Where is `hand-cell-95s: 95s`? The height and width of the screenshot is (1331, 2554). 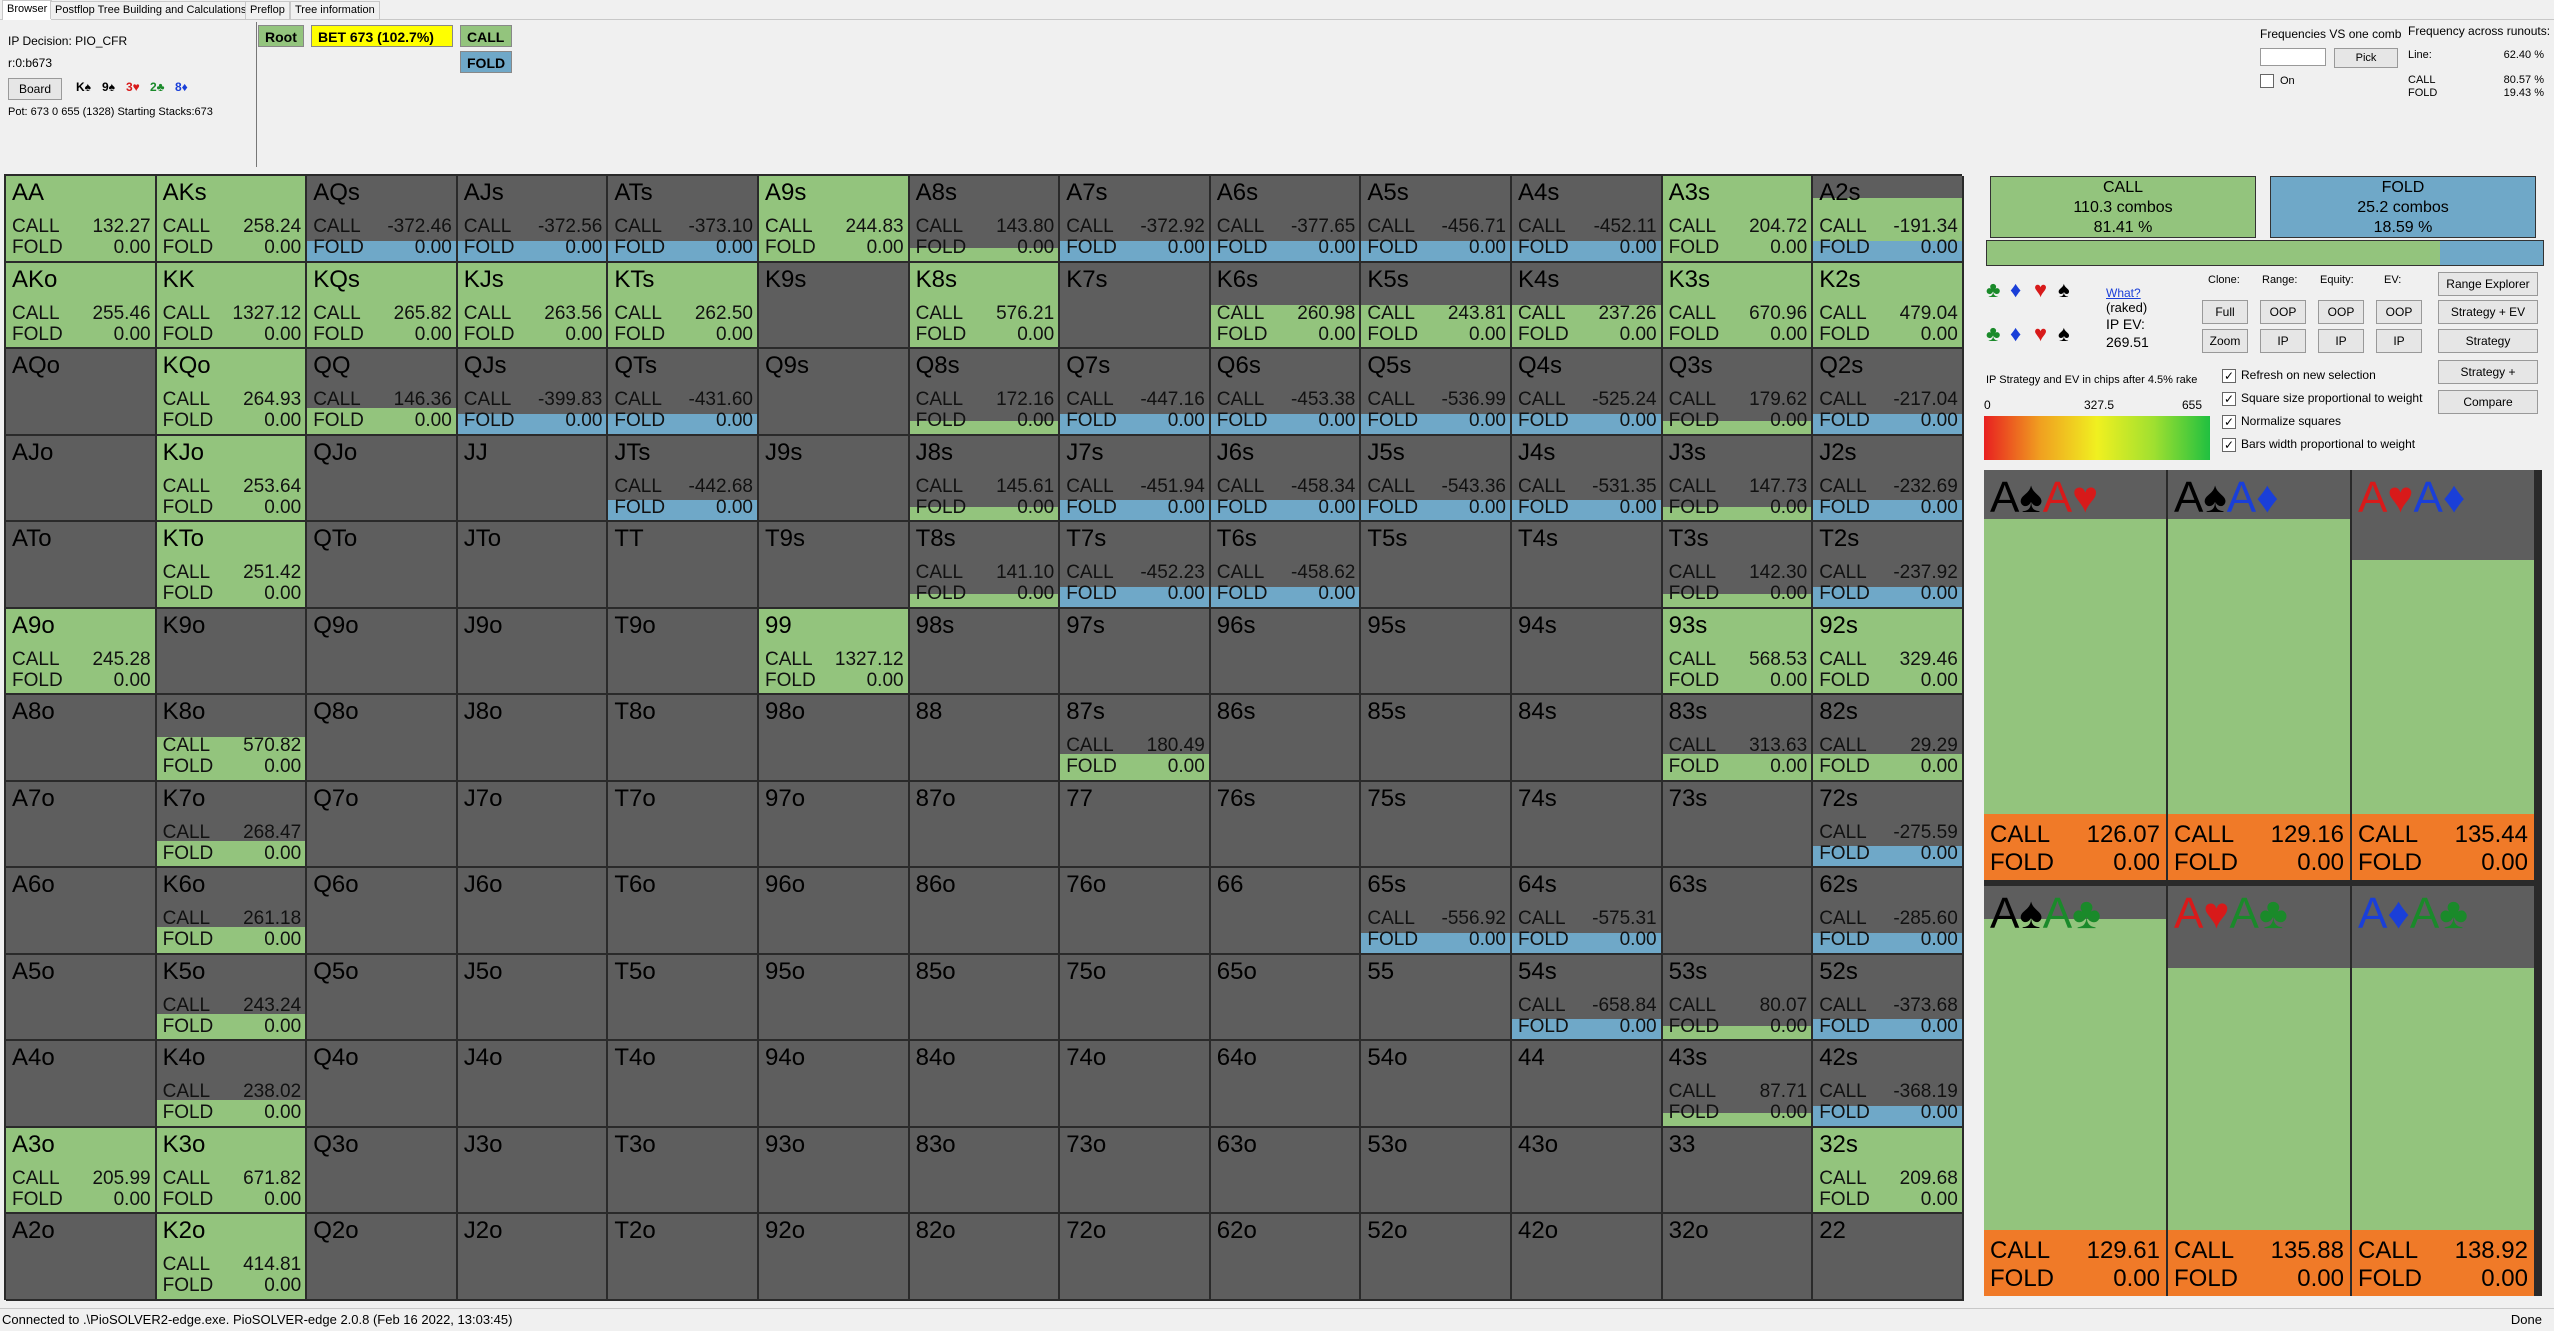
hand-cell-95s: 95s is located at coordinates (1436, 651).